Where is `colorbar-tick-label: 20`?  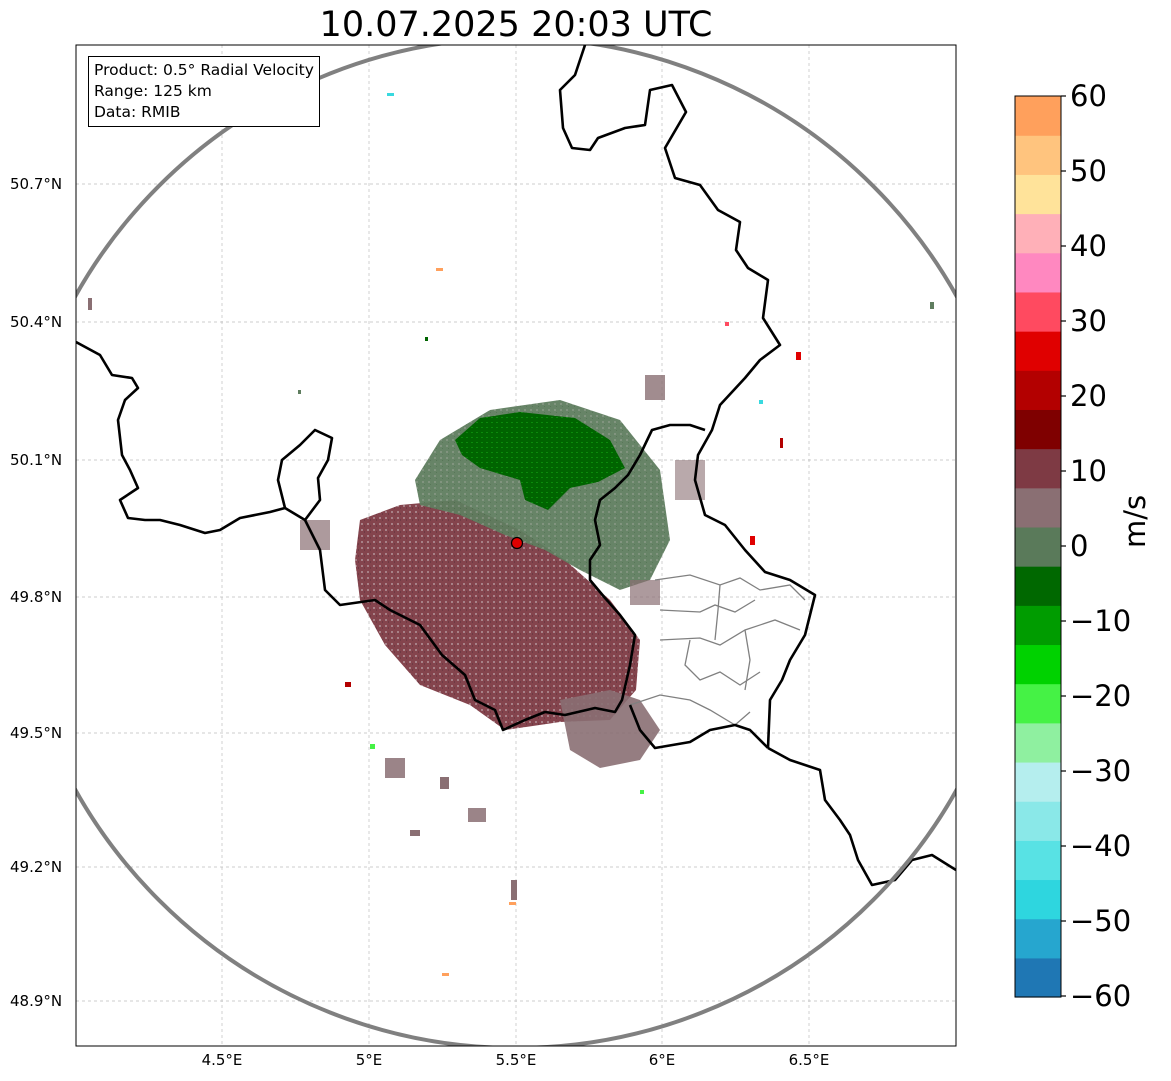 colorbar-tick-label: 20 is located at coordinates (1088, 396).